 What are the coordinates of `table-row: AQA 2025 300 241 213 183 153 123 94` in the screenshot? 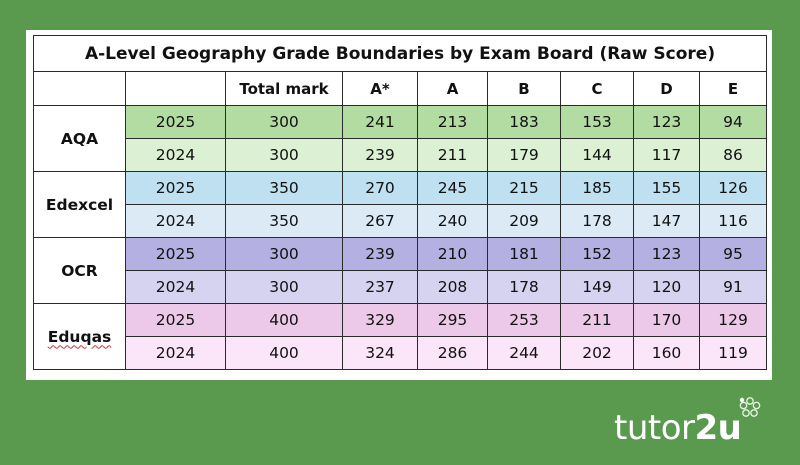 It's located at (400, 138).